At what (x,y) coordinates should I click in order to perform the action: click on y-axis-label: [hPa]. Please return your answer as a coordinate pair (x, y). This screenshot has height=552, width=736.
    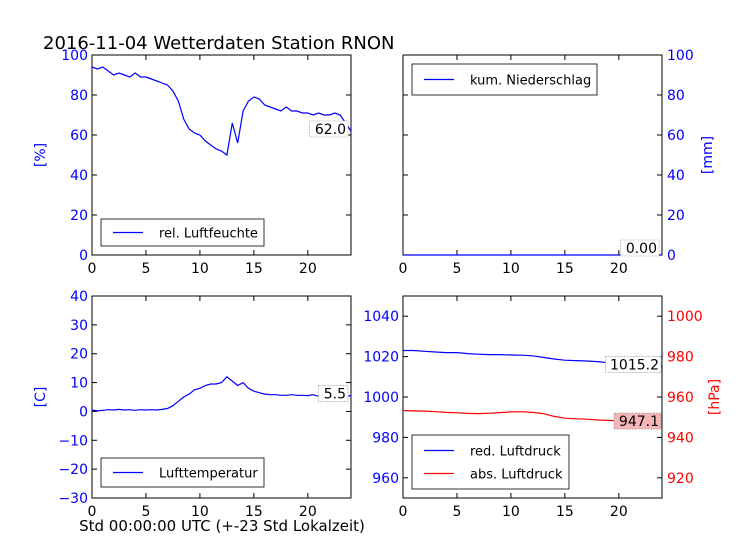
    Looking at the image, I should click on (715, 397).